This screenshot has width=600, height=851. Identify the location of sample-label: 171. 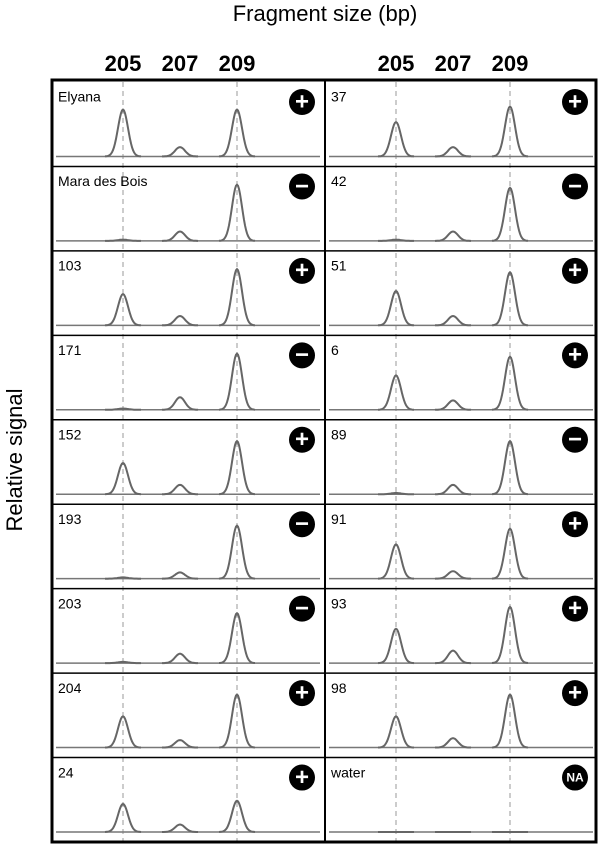
(70, 350).